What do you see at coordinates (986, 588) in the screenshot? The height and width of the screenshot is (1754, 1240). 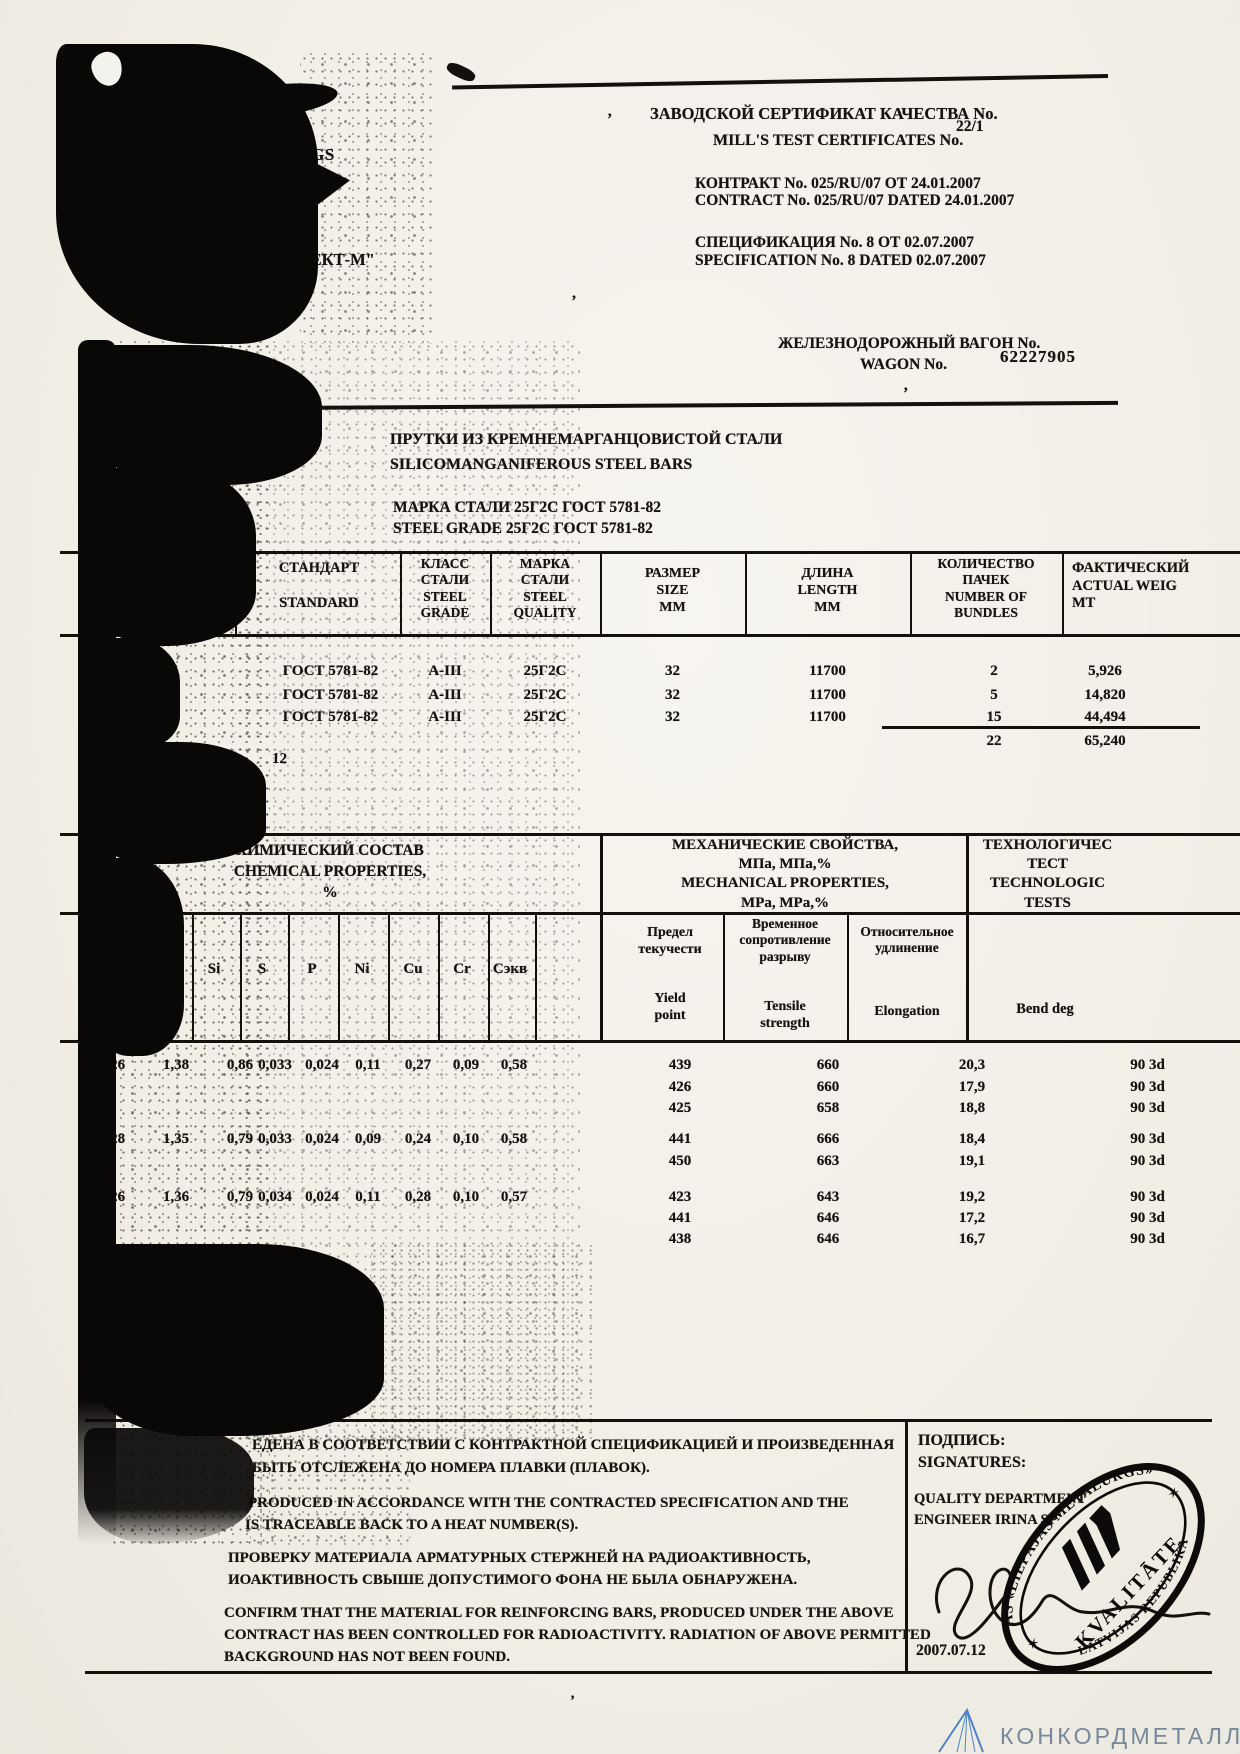 I see `col-header-bundles: КОЛИЧЕСТВО ПАЧЕК NUMBER OF BUNDLES` at bounding box center [986, 588].